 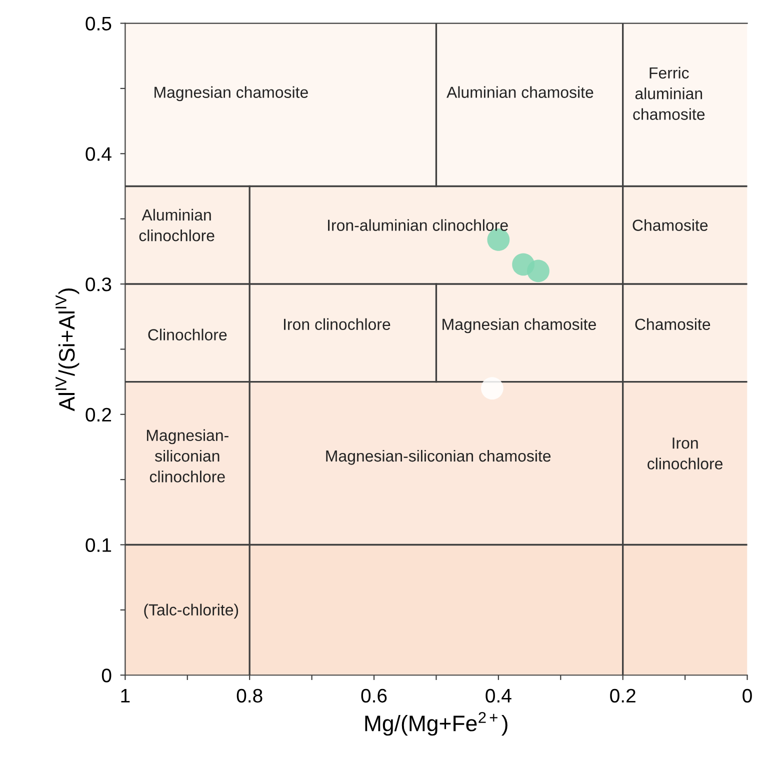 What do you see at coordinates (99, 545) in the screenshot?
I see `y-tick-label: 0.1` at bounding box center [99, 545].